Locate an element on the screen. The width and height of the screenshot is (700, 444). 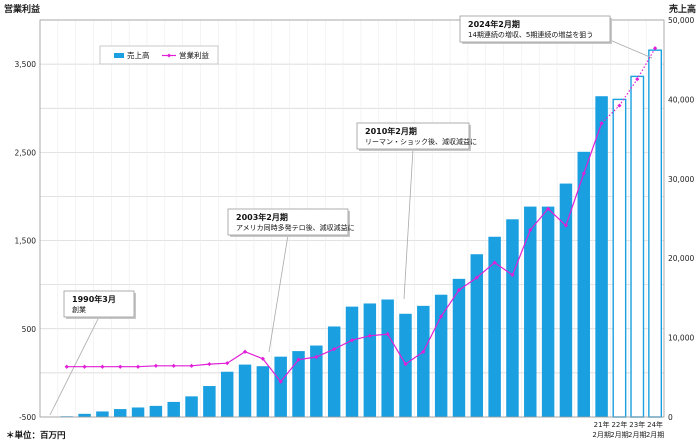
left-tick-label: -500 is located at coordinates (27, 417).